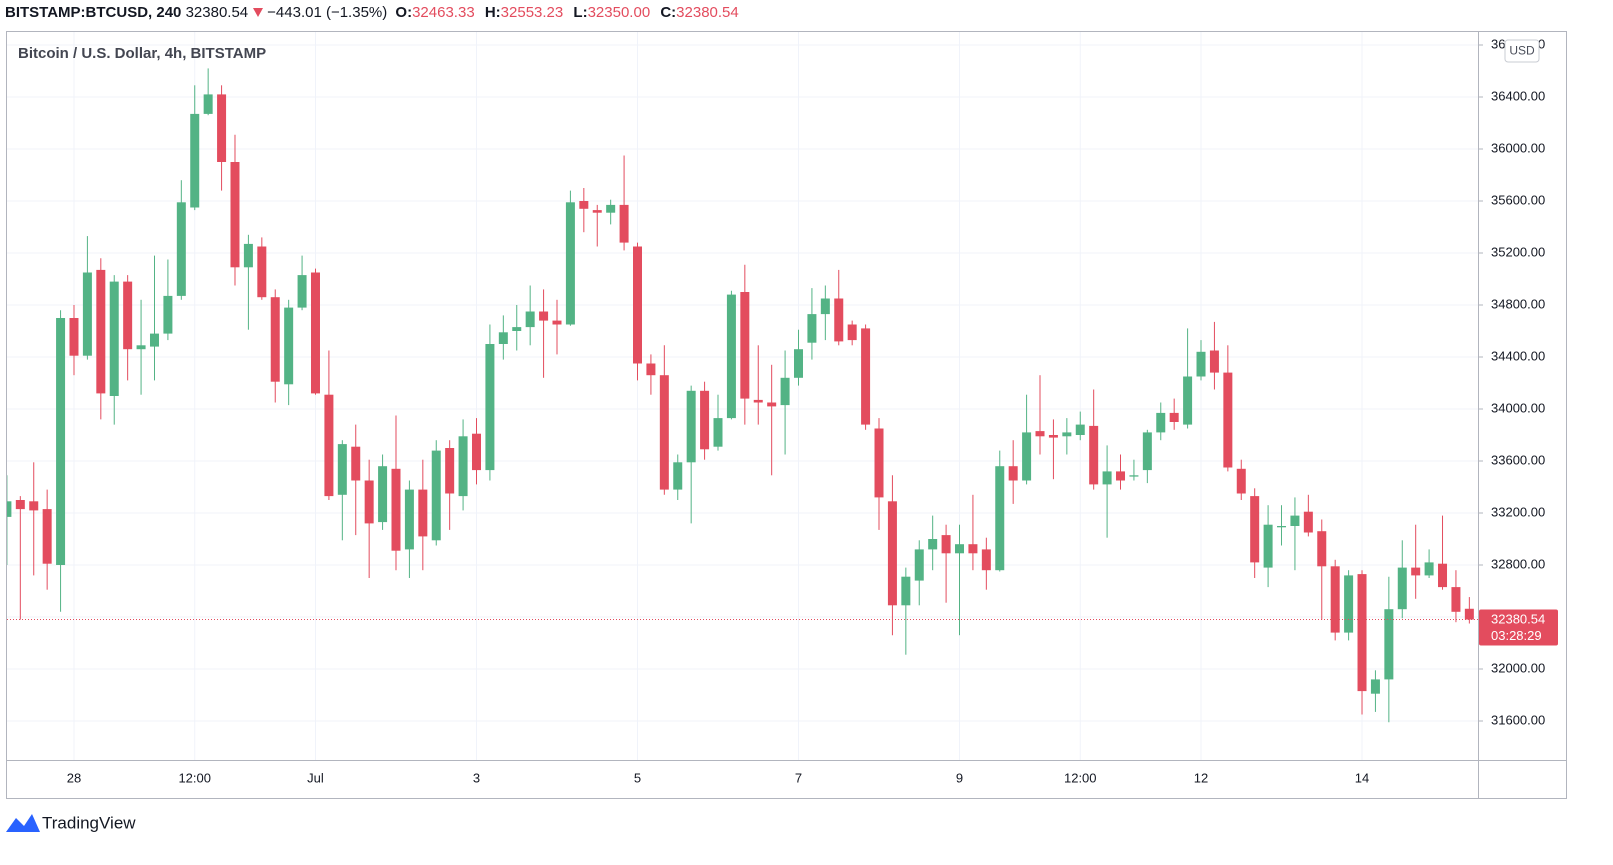 The image size is (1613, 865). What do you see at coordinates (315, 777) in the screenshot?
I see `x-tick-label: Jul` at bounding box center [315, 777].